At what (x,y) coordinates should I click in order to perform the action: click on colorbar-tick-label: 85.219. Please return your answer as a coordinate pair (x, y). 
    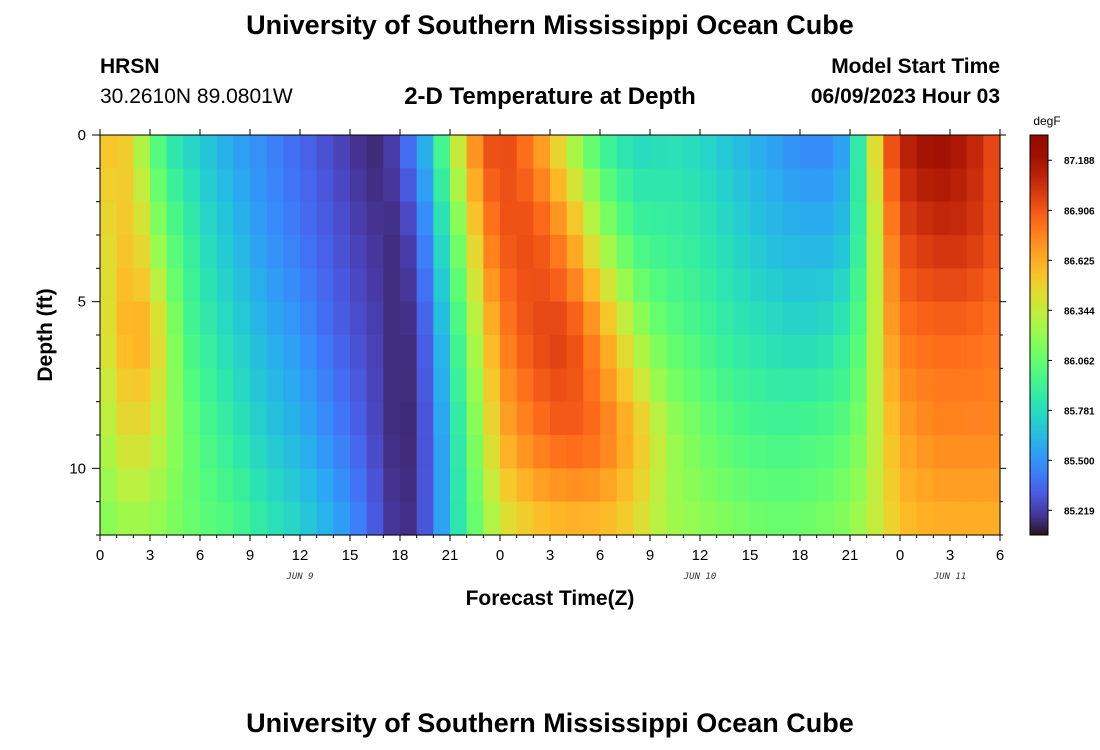
    Looking at the image, I should click on (1079, 511).